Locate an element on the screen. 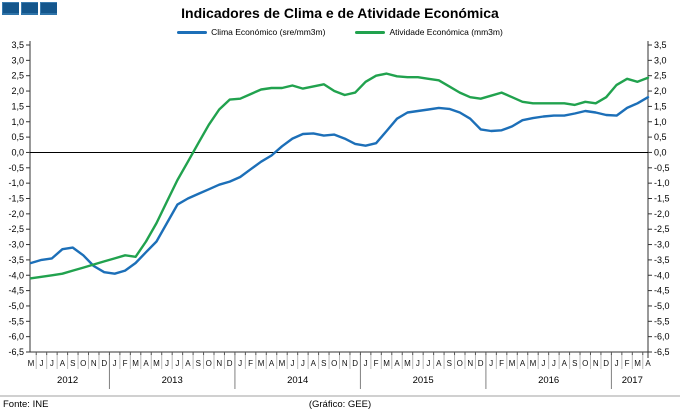 Image resolution: width=680 pixels, height=414 pixels. y-tick-label-right: 2,0 is located at coordinates (660, 91).